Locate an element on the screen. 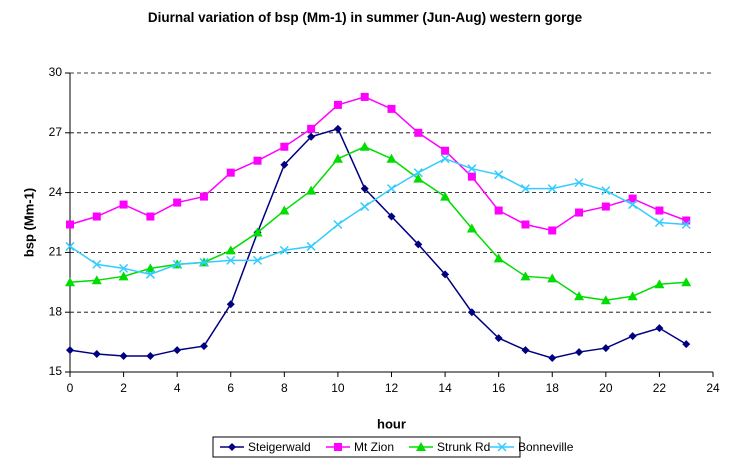  y-axis-label: bsp (Mm-1) is located at coordinates (28, 222).